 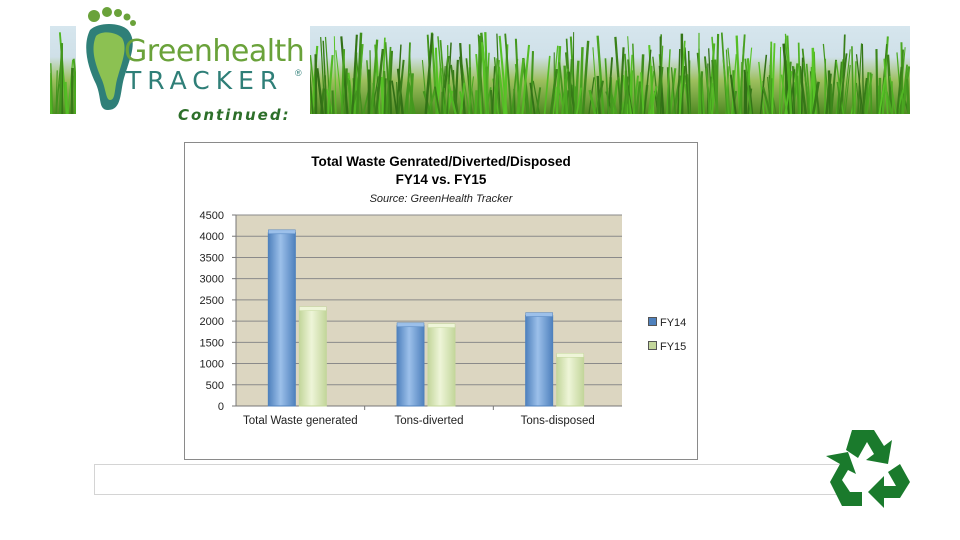 I want to click on legend-swatch-fy14, so click(x=652, y=321).